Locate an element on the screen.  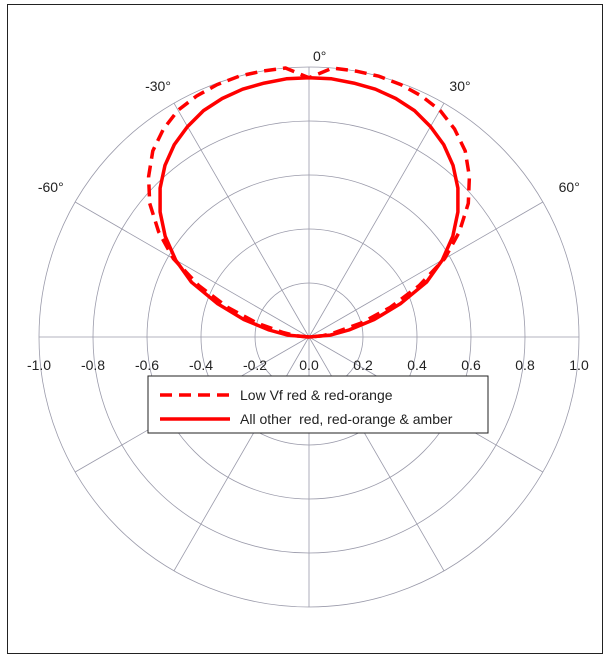
legend-box is located at coordinates (318, 404).